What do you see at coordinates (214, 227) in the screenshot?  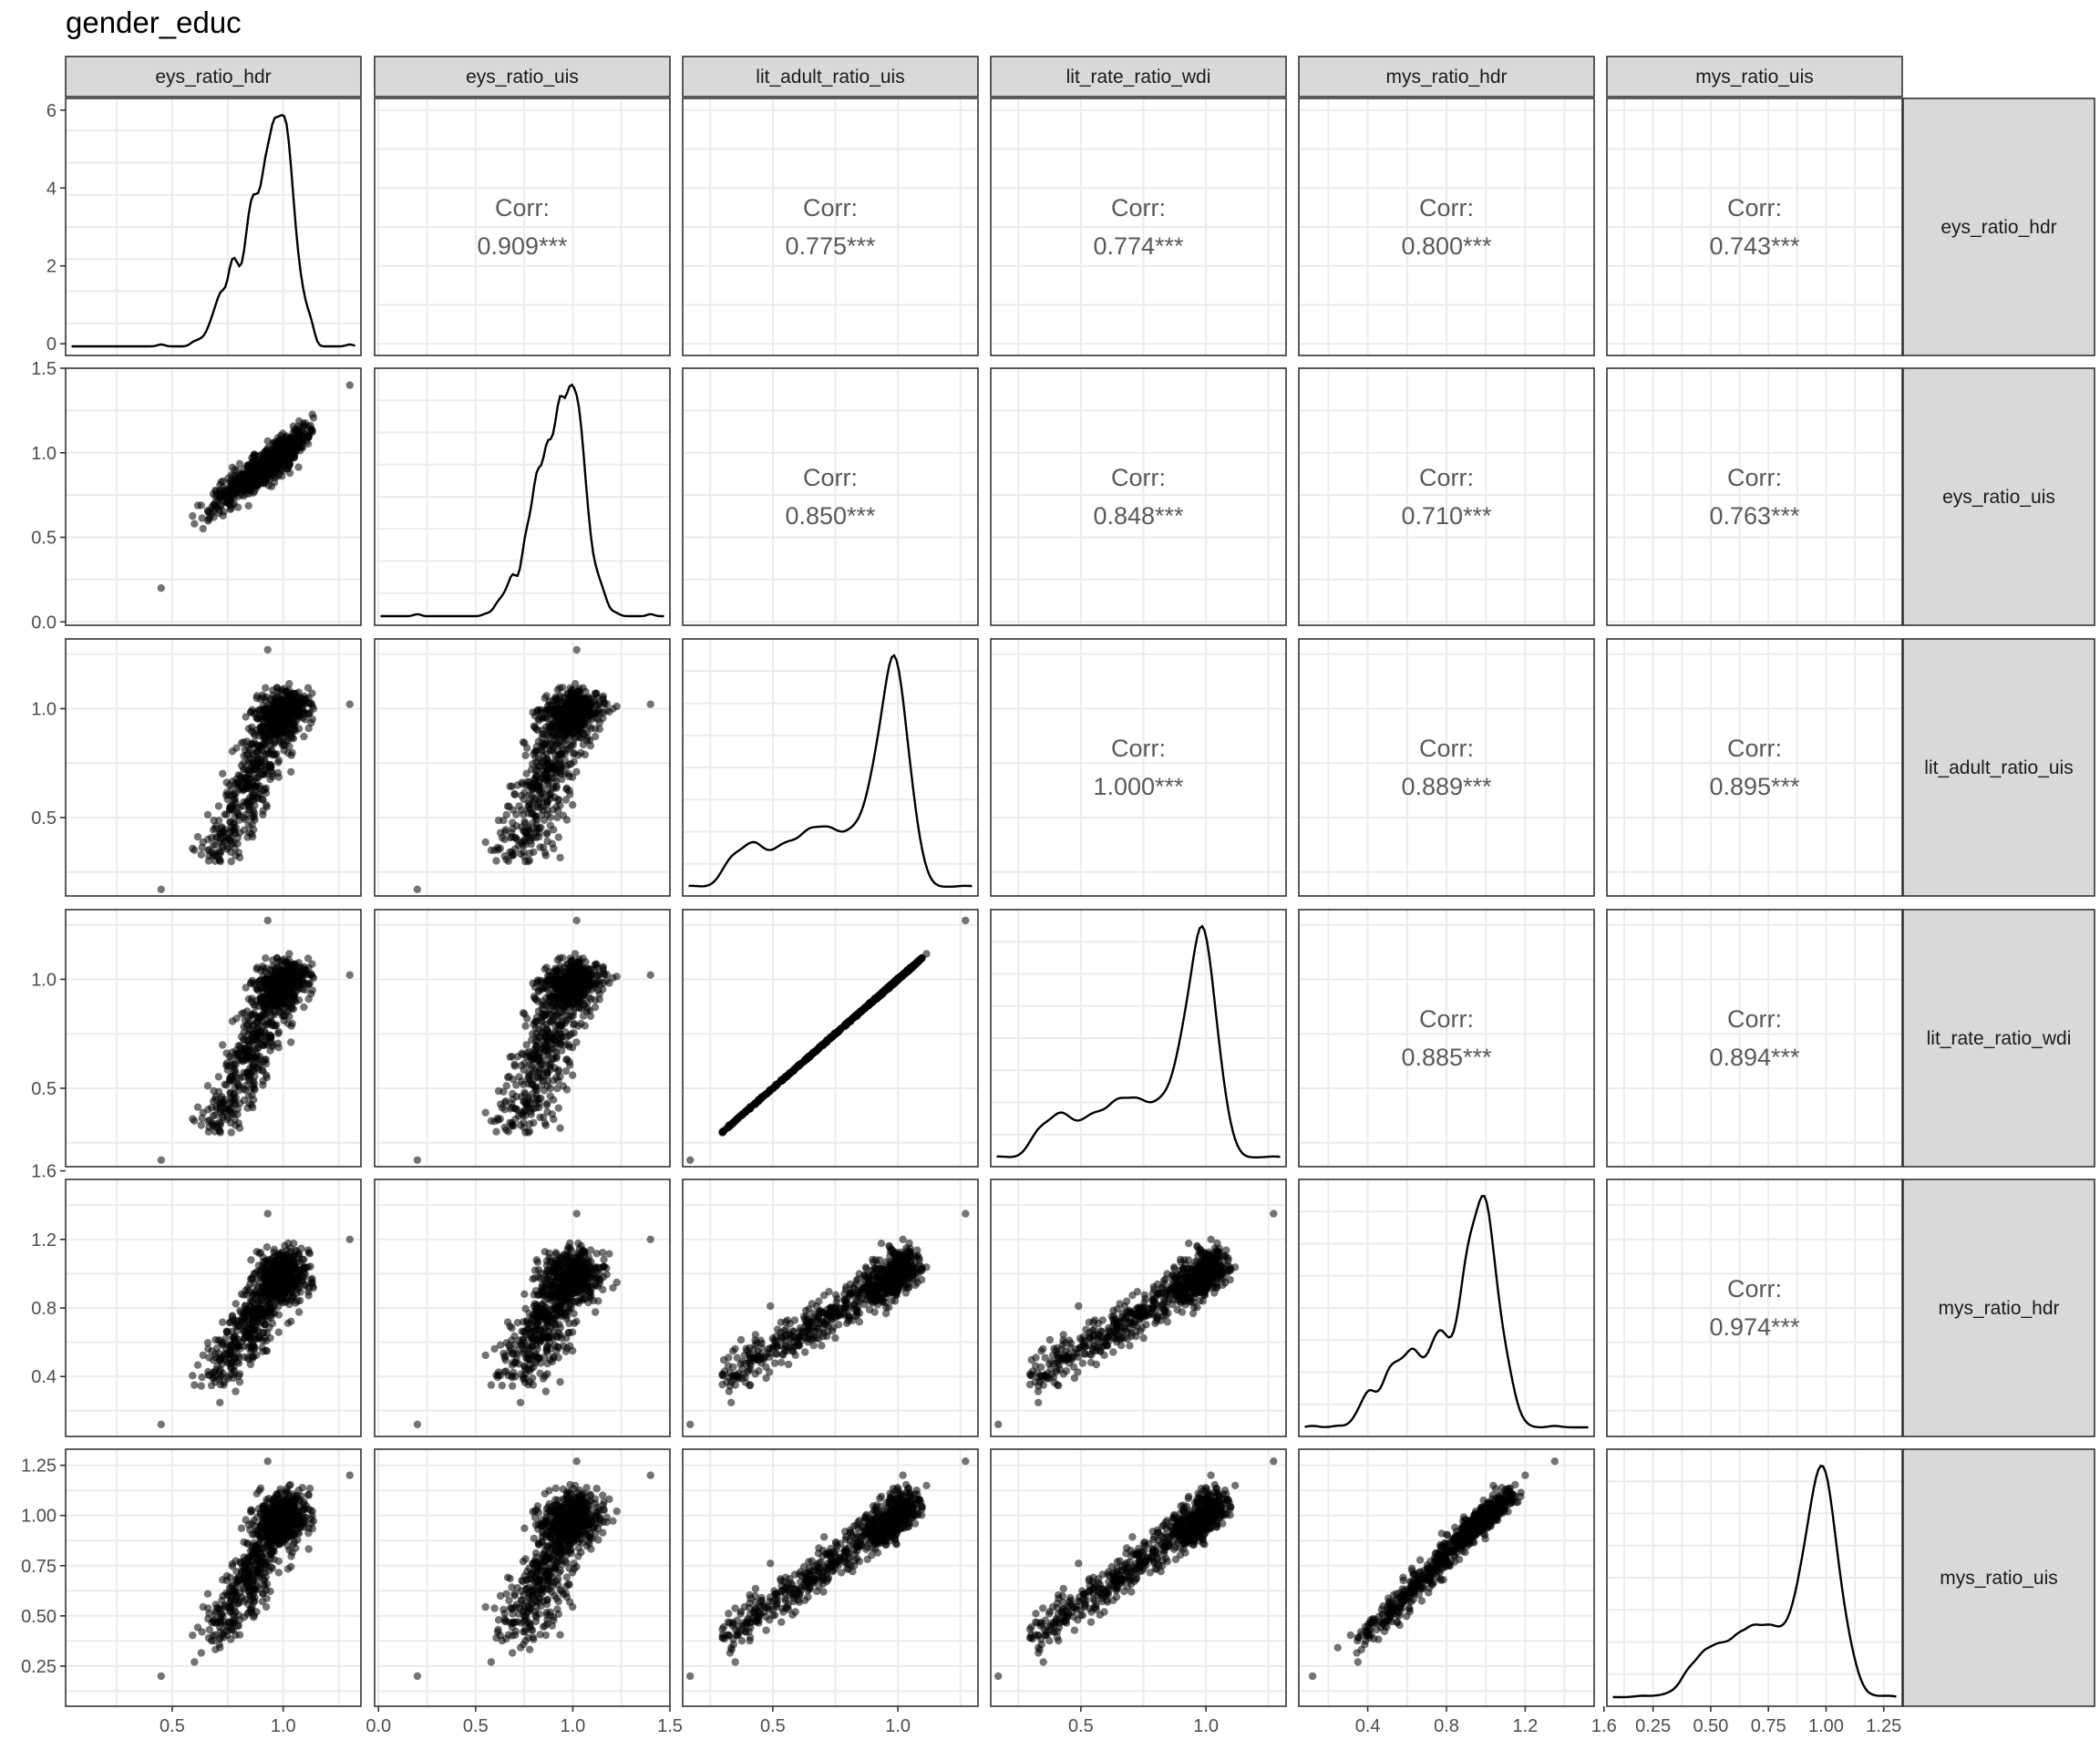 I see `panel-eys_ratio_hdr-eys_ratio_hdr` at bounding box center [214, 227].